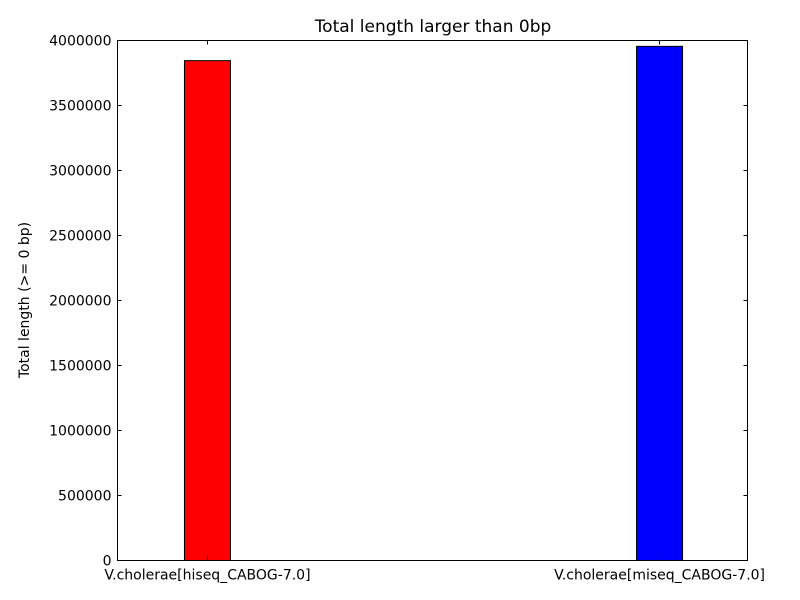 Image resolution: width=800 pixels, height=600 pixels. Describe the element at coordinates (25, 300) in the screenshot. I see `y-axis-label: Total length (>= 0 bp)` at that location.